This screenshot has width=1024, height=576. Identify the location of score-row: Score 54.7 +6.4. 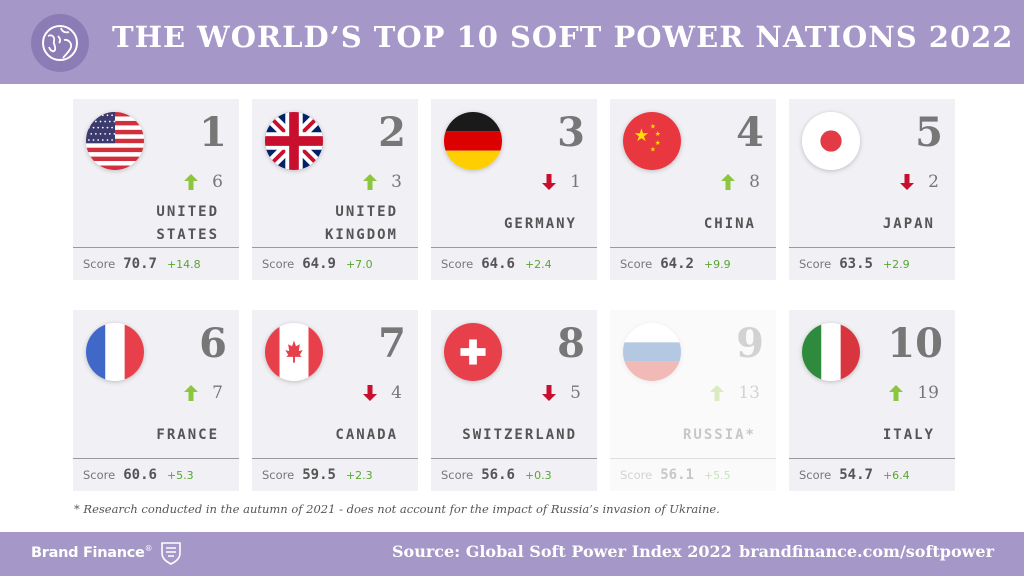
(873, 475).